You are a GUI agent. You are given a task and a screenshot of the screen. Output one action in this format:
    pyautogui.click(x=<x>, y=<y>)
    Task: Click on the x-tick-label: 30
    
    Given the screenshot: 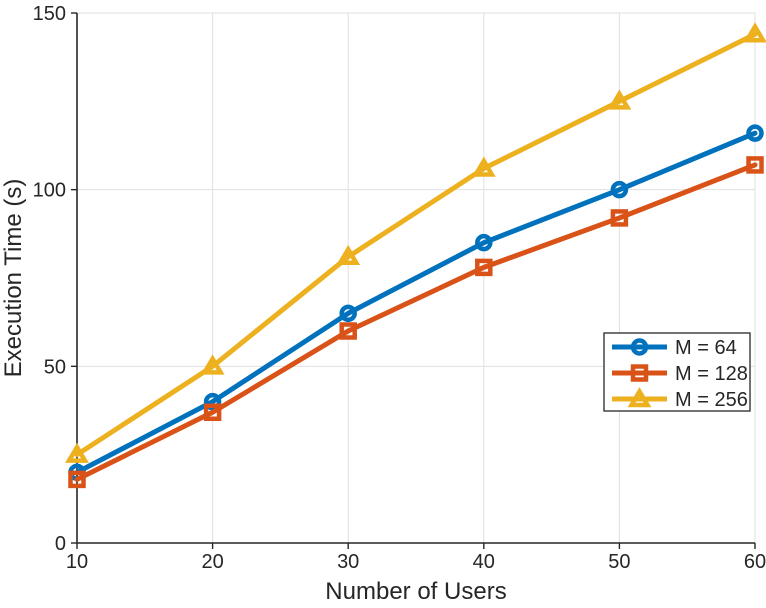 What is the action you would take?
    pyautogui.click(x=348, y=562)
    